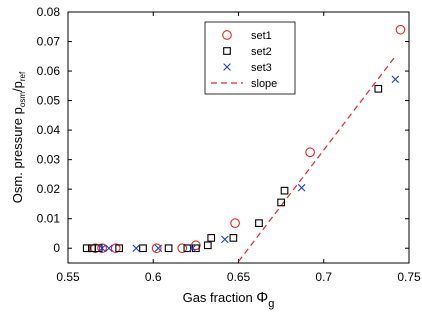  I want to click on x-tick-label: 0.65, so click(239, 277).